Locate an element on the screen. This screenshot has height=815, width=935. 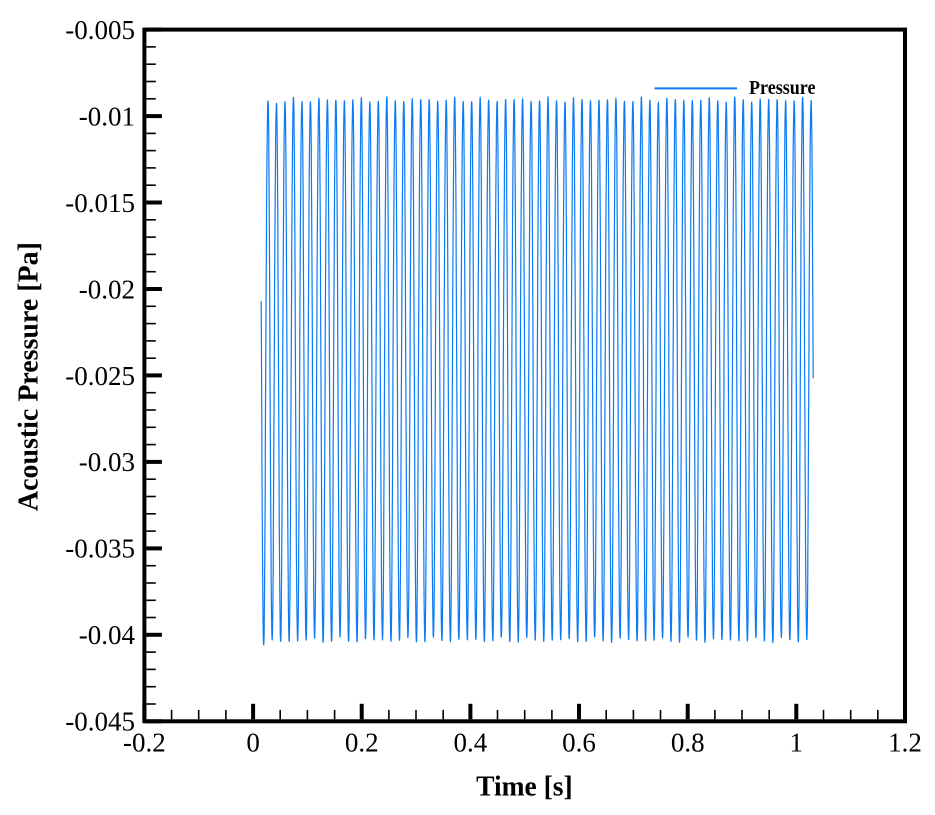
svg-text: 1.2 is located at coordinates (905, 743).